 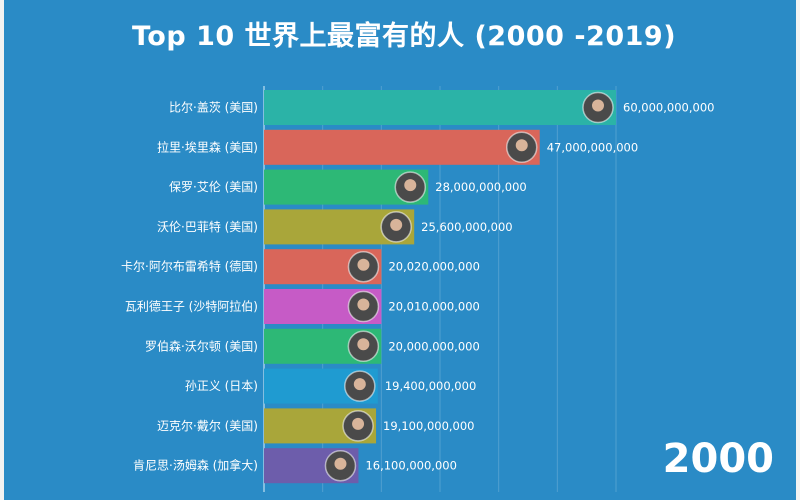 I want to click on value-label: 28,000,000,000, so click(x=480, y=187).